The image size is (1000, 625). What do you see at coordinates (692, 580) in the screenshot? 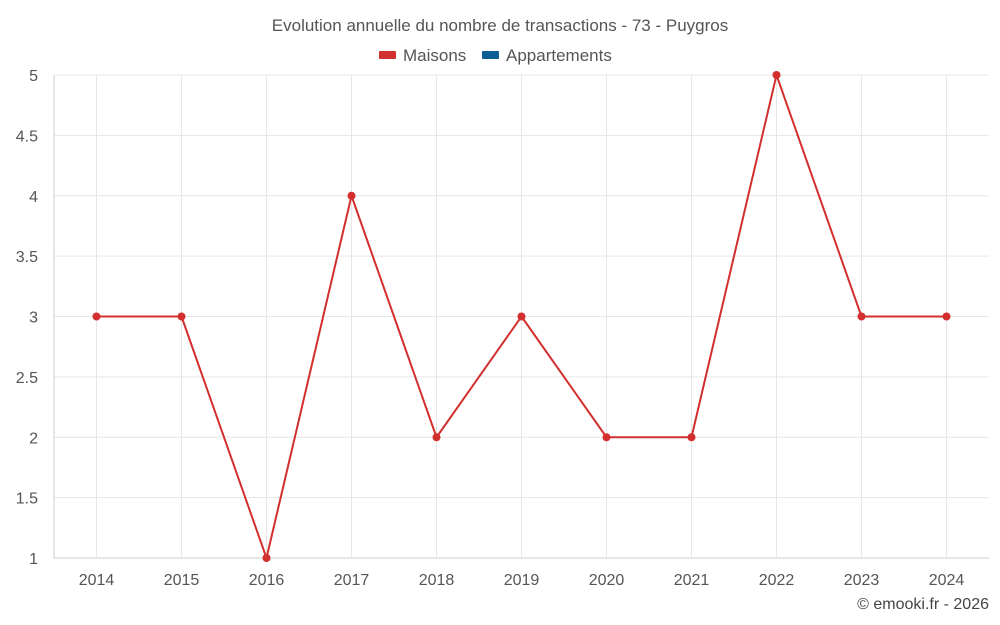
I see `x-tick-label: 2021` at bounding box center [692, 580].